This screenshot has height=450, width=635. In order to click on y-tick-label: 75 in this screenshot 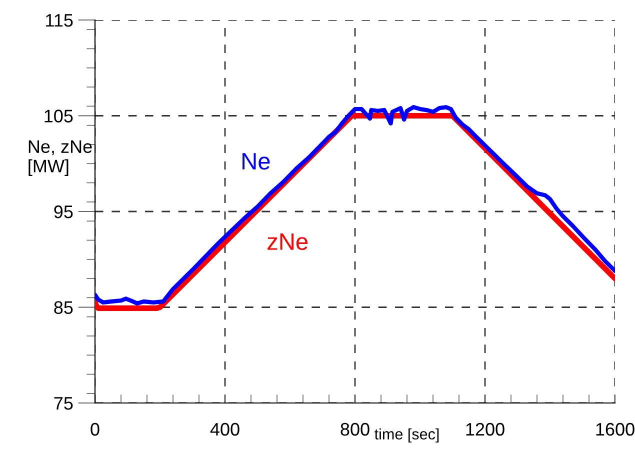, I will do `click(63, 403)`.